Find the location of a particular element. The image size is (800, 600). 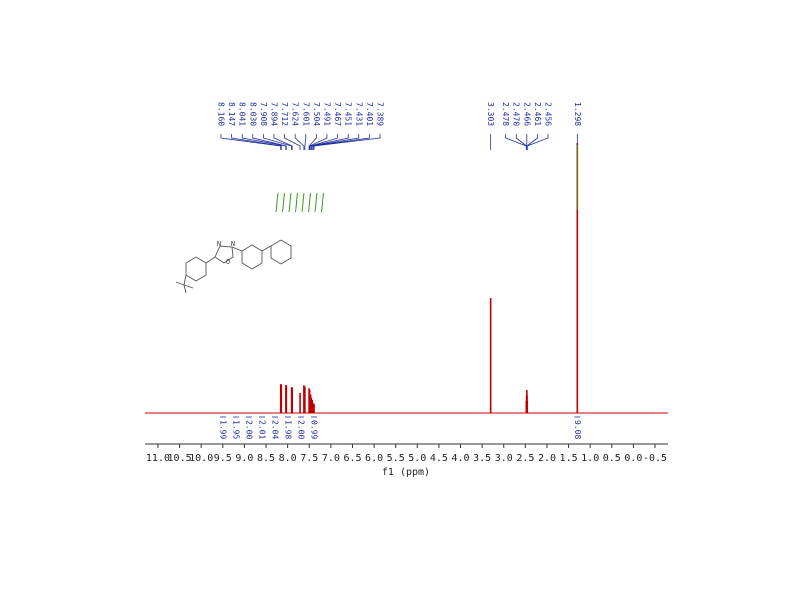

peak-label: 7.431 is located at coordinates (358, 114).